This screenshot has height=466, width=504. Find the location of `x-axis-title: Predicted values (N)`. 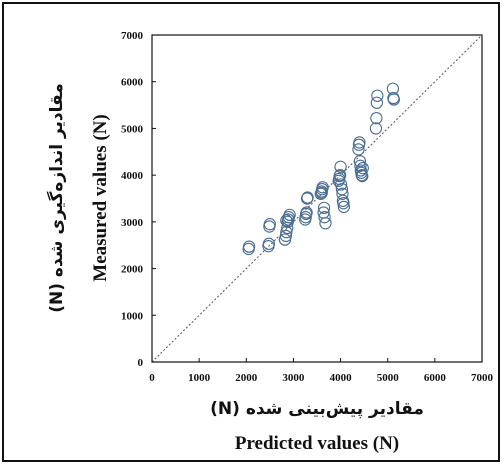

x-axis-title: Predicted values (N) is located at coordinates (317, 443).